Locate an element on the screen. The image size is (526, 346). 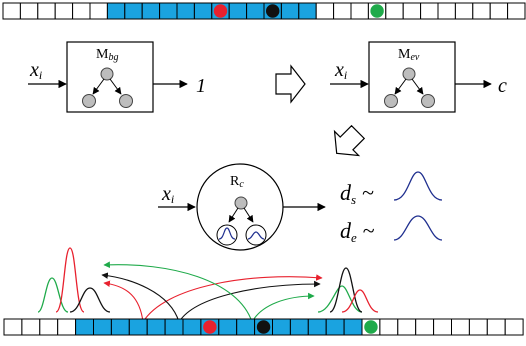
hollow-right-arrow-icon is located at coordinates (290, 84).